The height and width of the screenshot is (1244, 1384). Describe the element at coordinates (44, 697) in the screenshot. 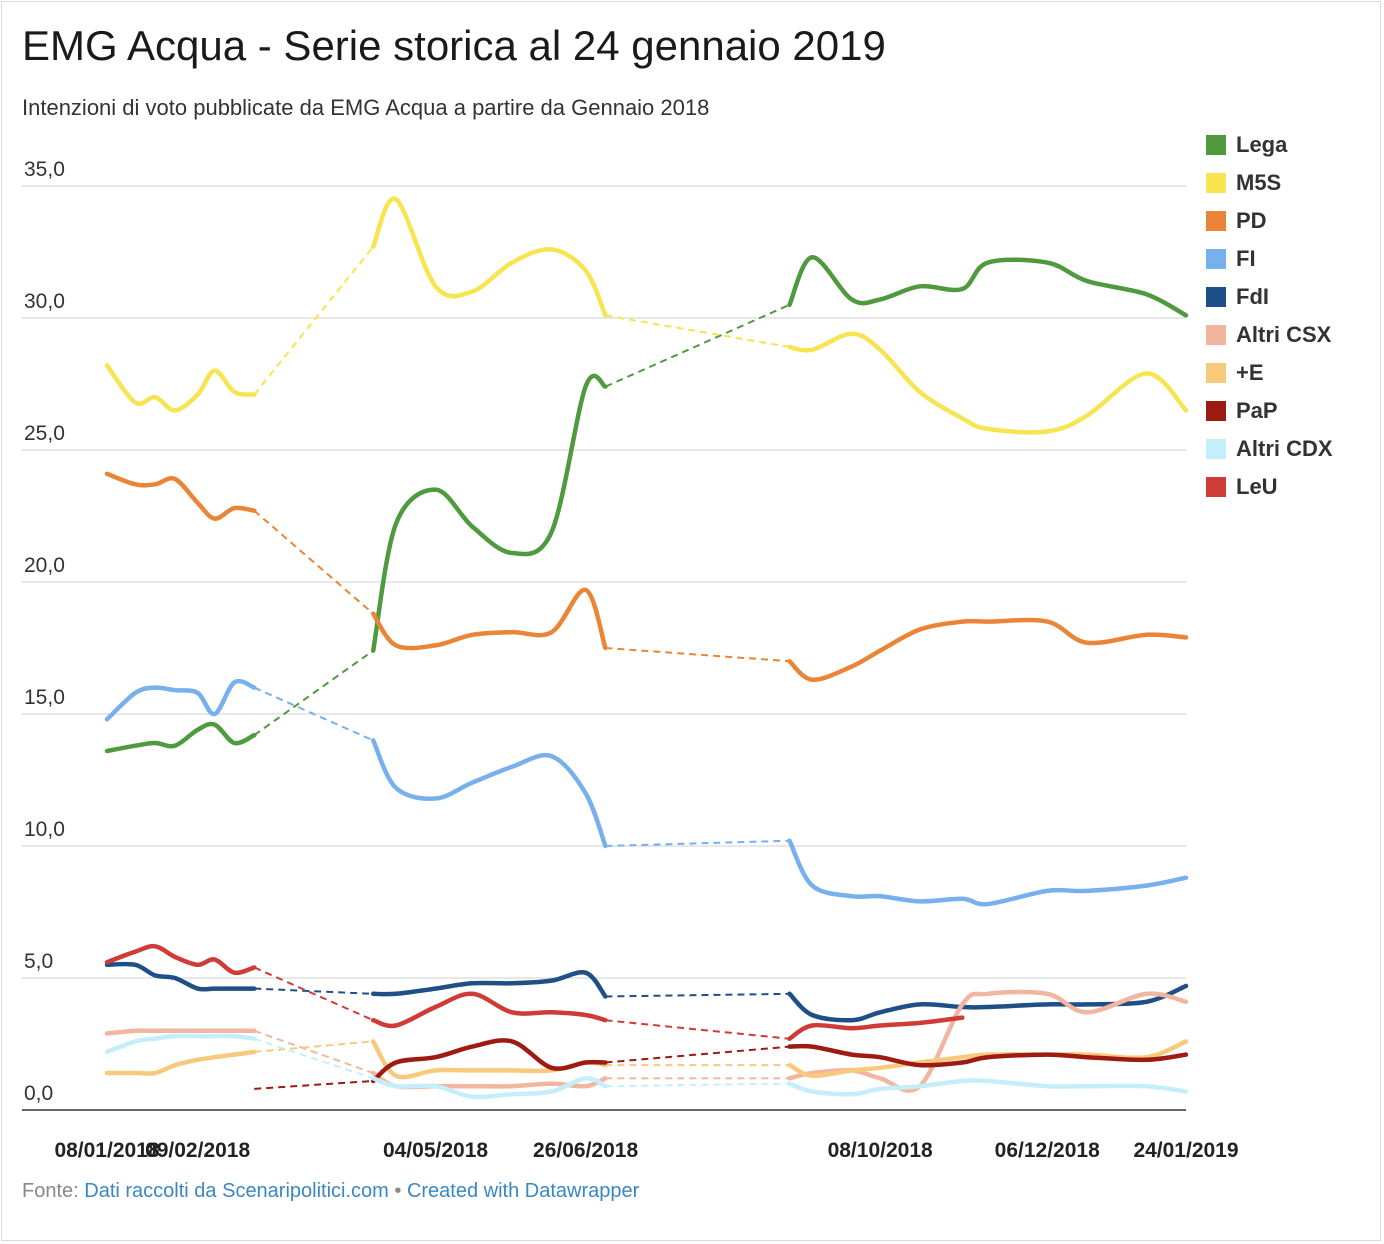

I see `y-tick-label: 15,0` at that location.